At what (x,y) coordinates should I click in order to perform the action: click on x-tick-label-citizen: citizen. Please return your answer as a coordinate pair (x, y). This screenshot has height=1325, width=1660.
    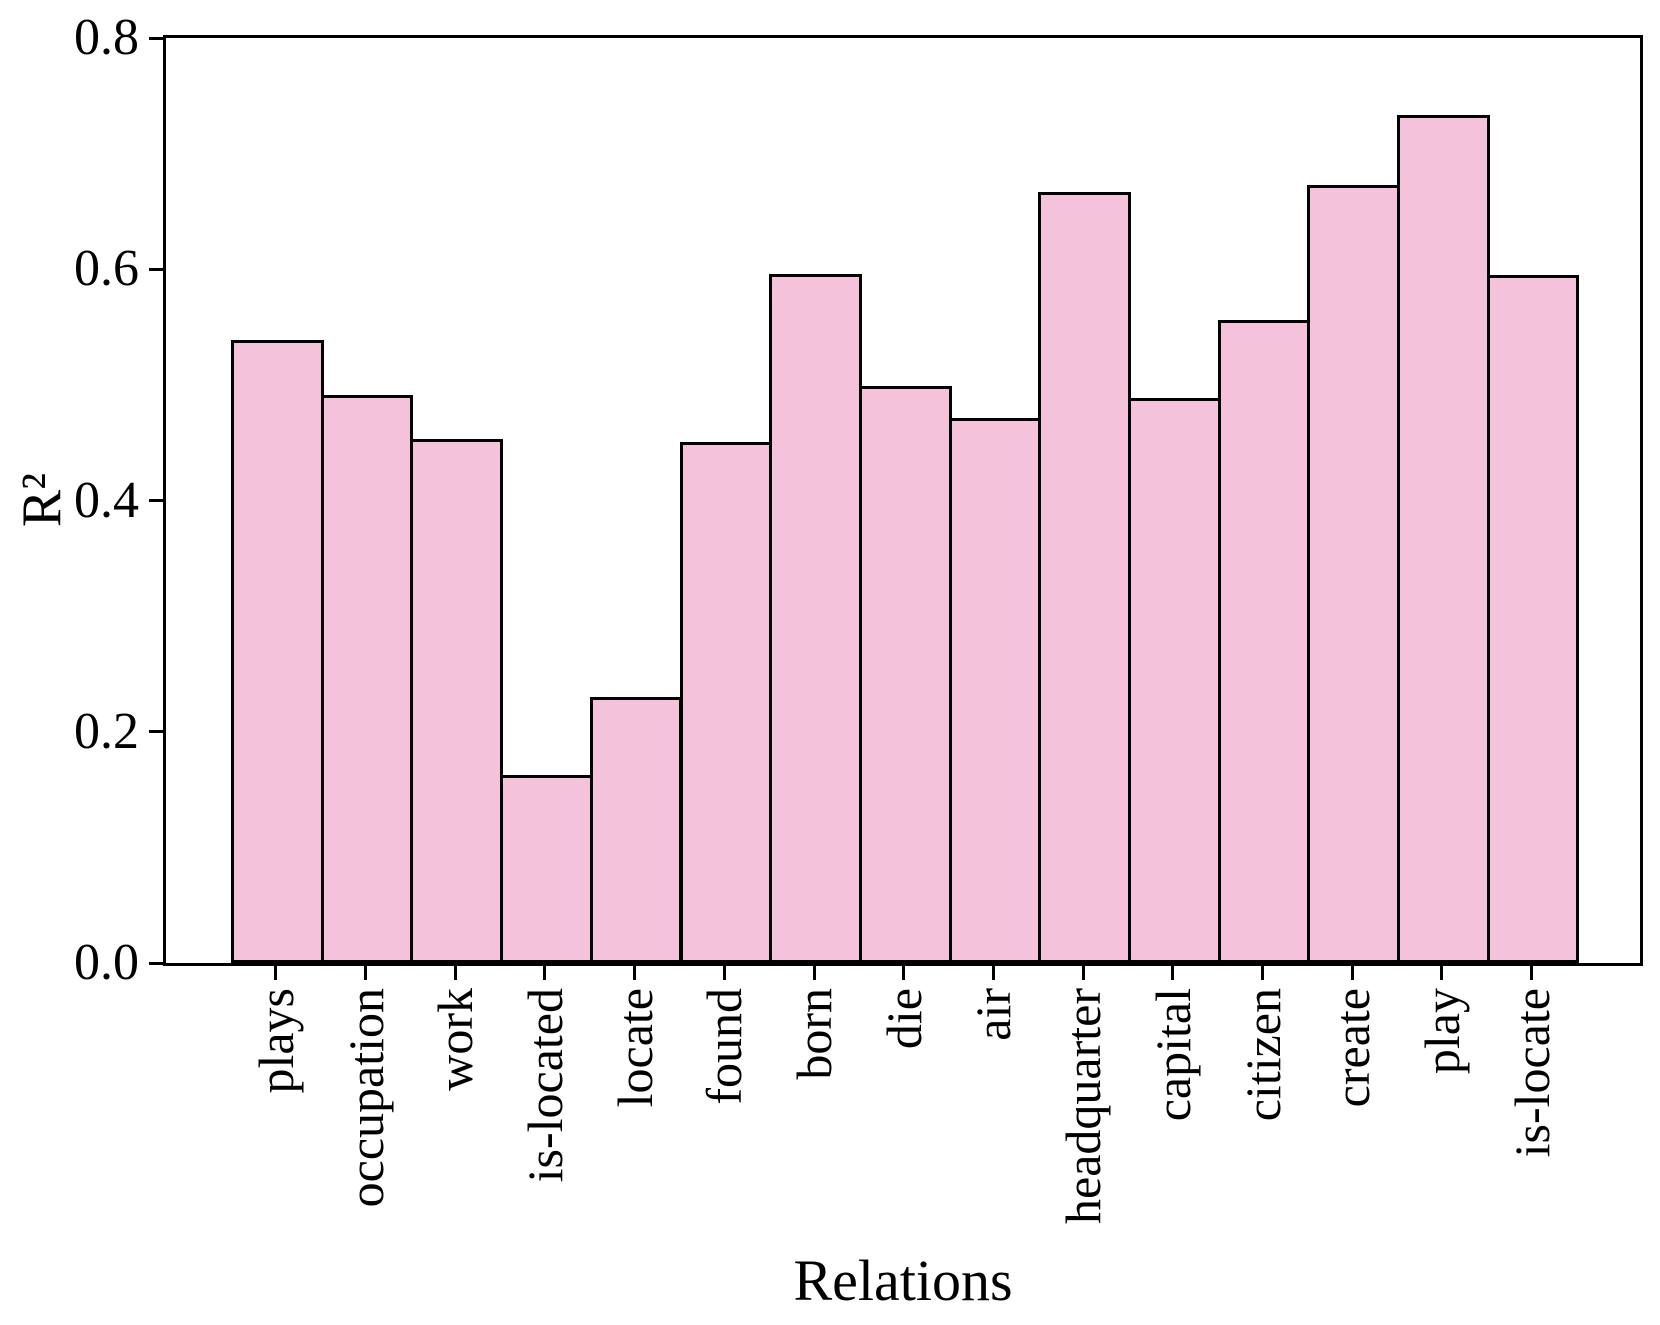
    Looking at the image, I should click on (1262, 1055).